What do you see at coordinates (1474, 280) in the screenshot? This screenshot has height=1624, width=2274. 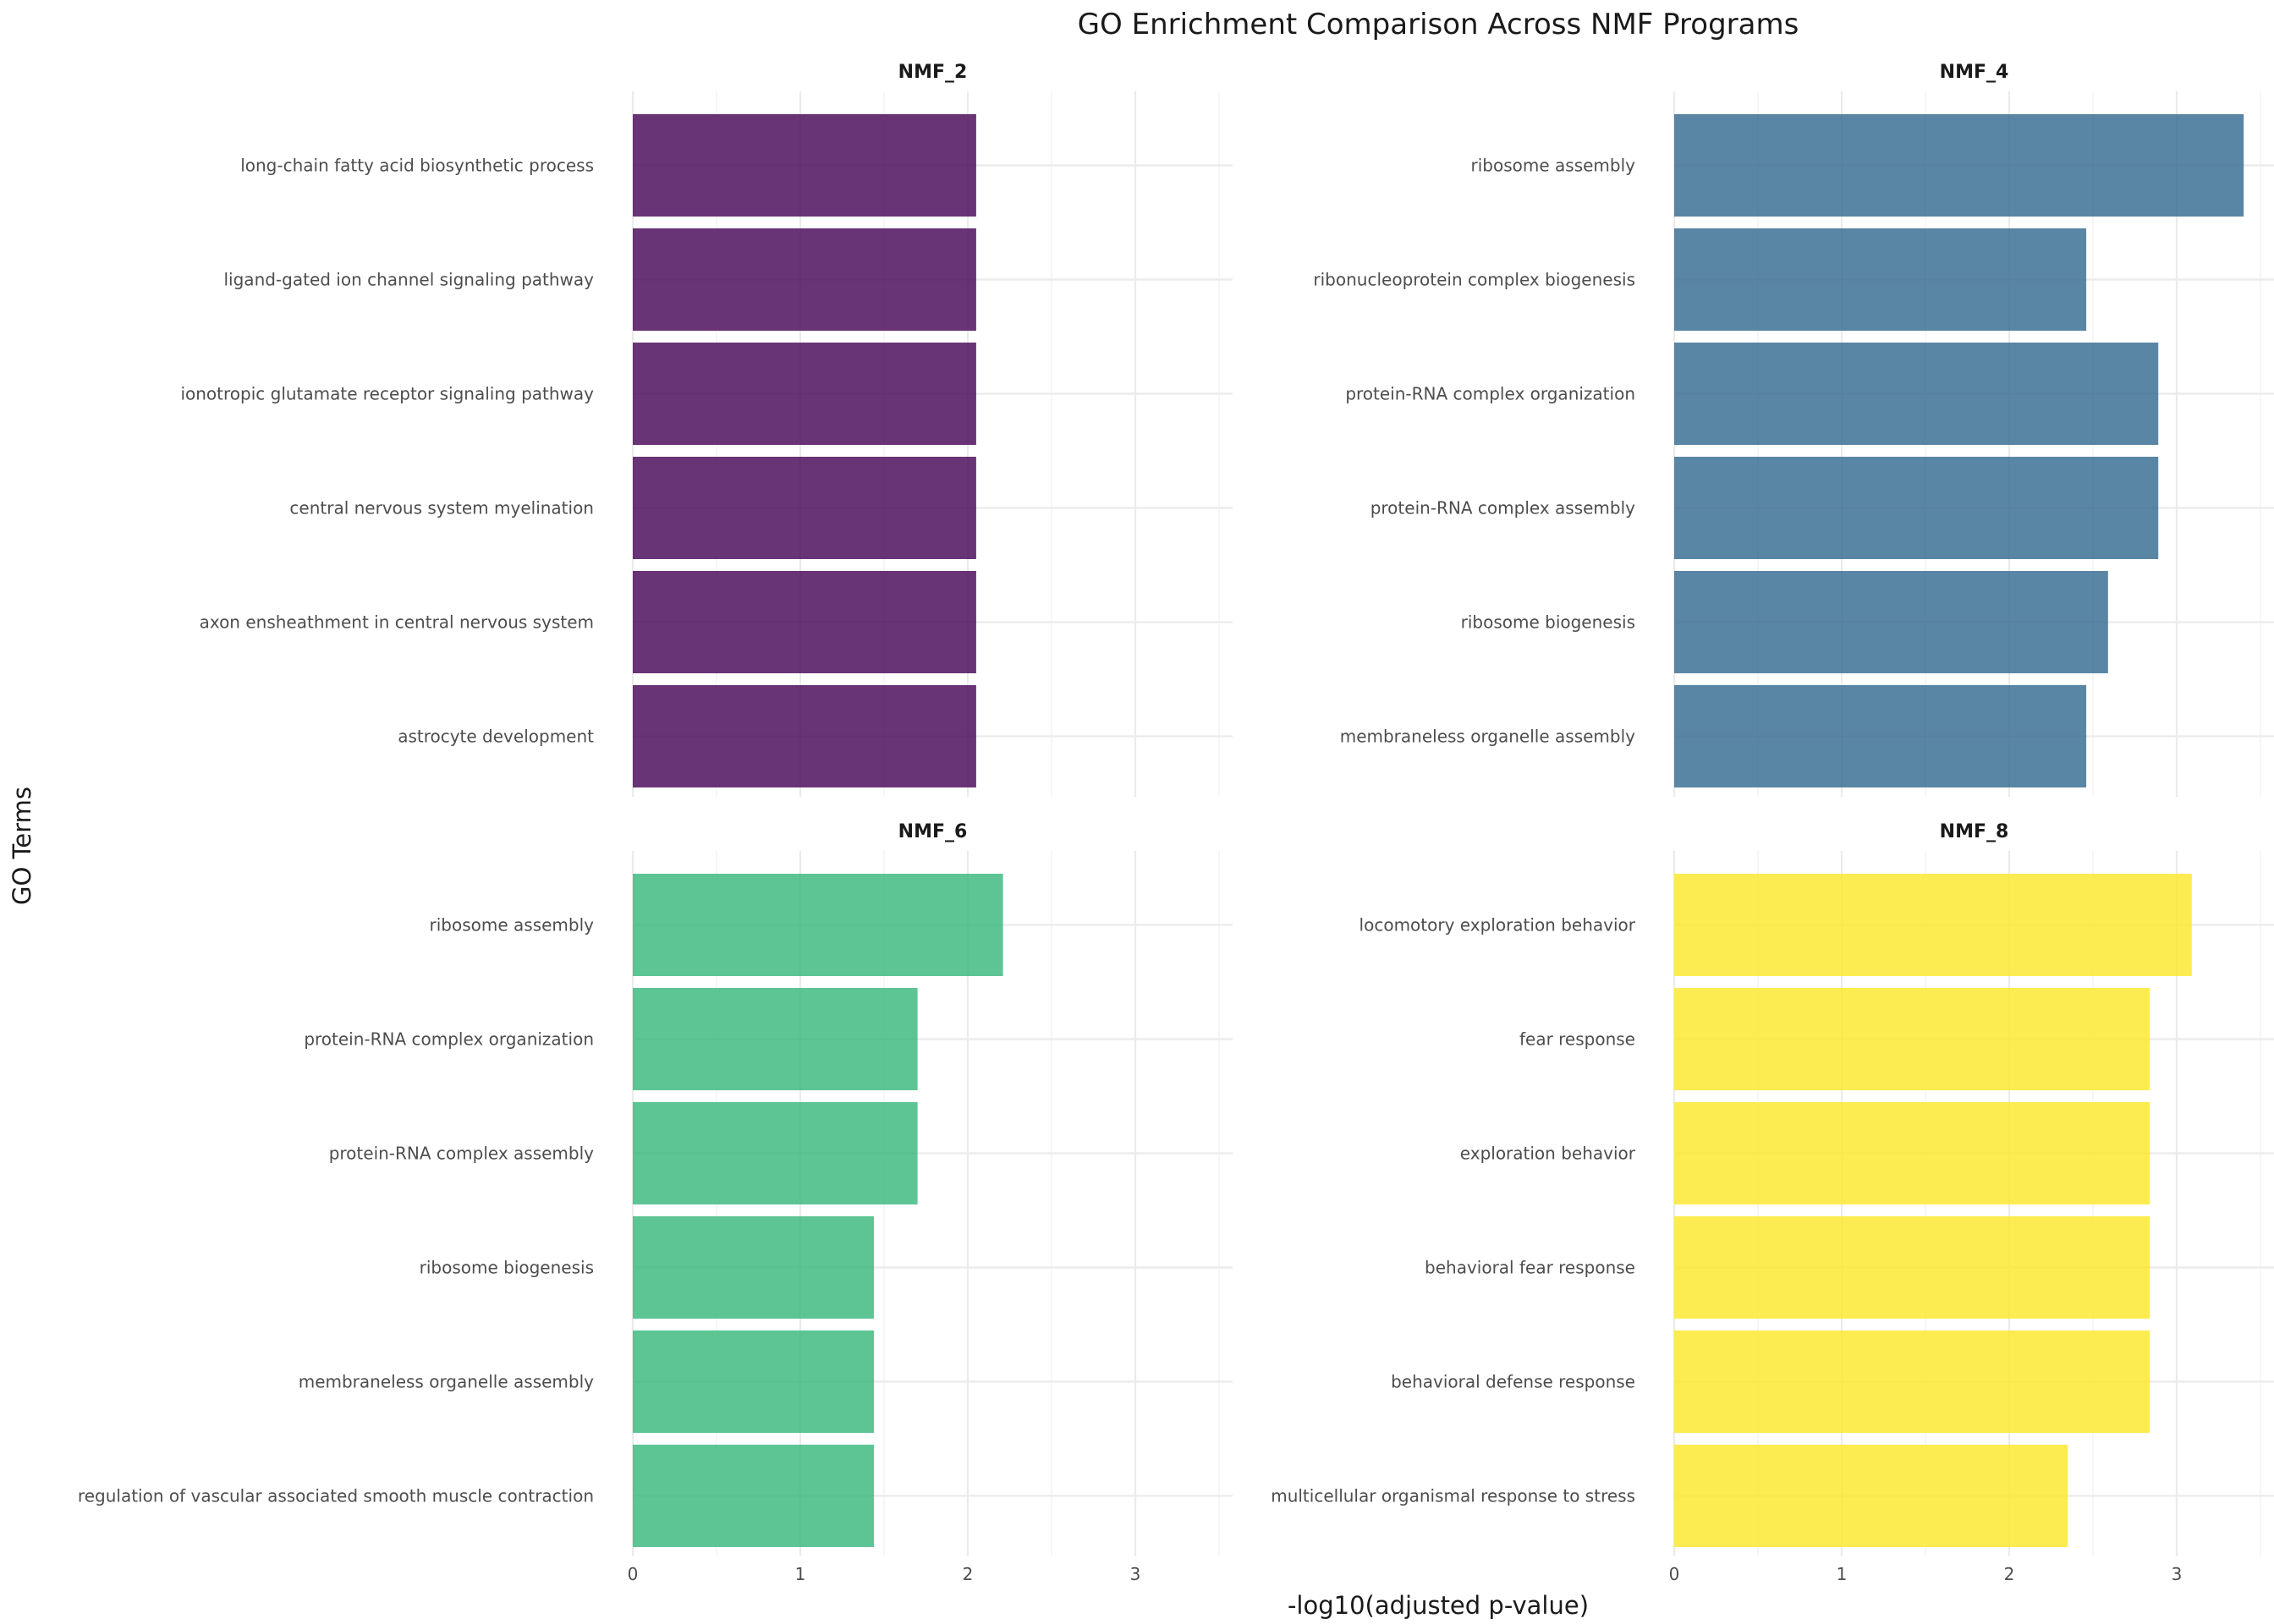 I see `category-label: ribonucleoprotein complex biogenesis` at bounding box center [1474, 280].